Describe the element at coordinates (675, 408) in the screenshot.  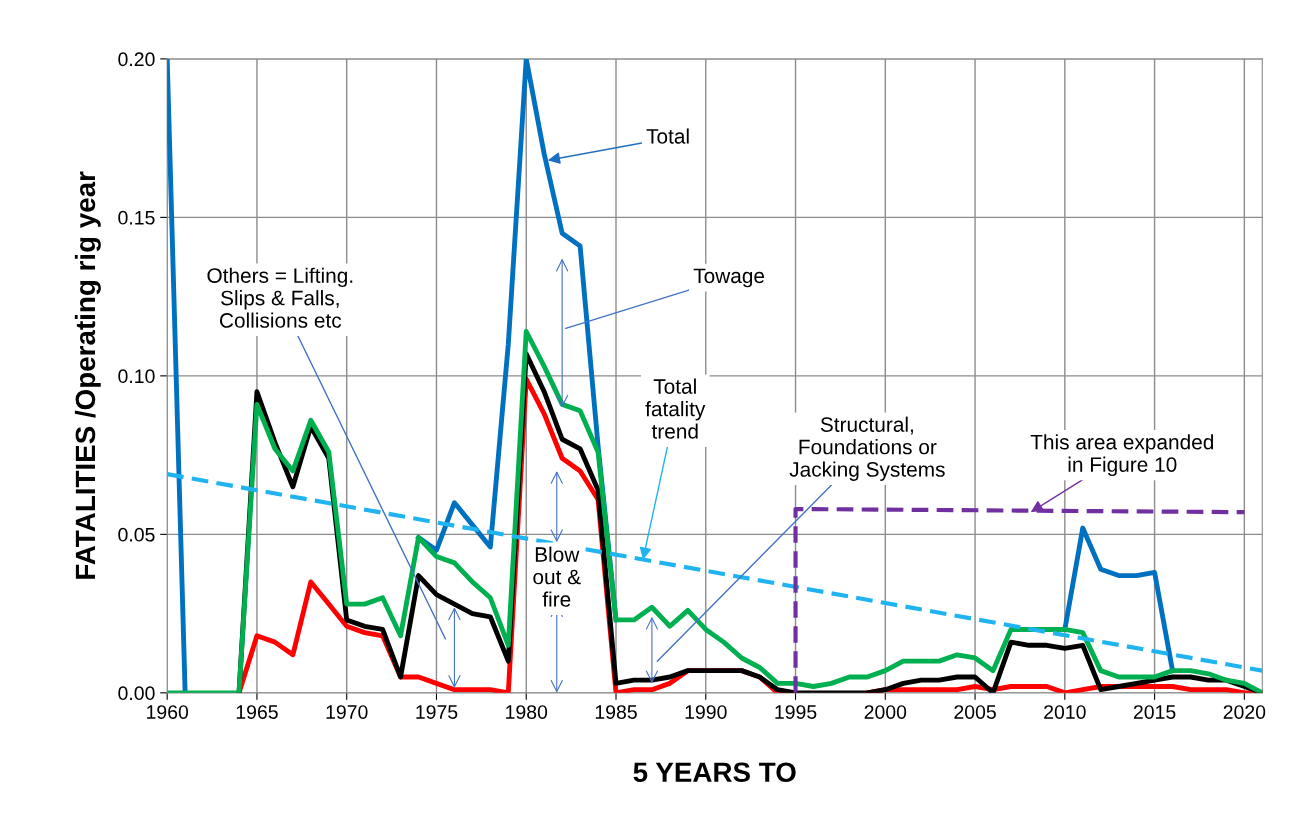
I see `annotation: Total fatality trend` at that location.